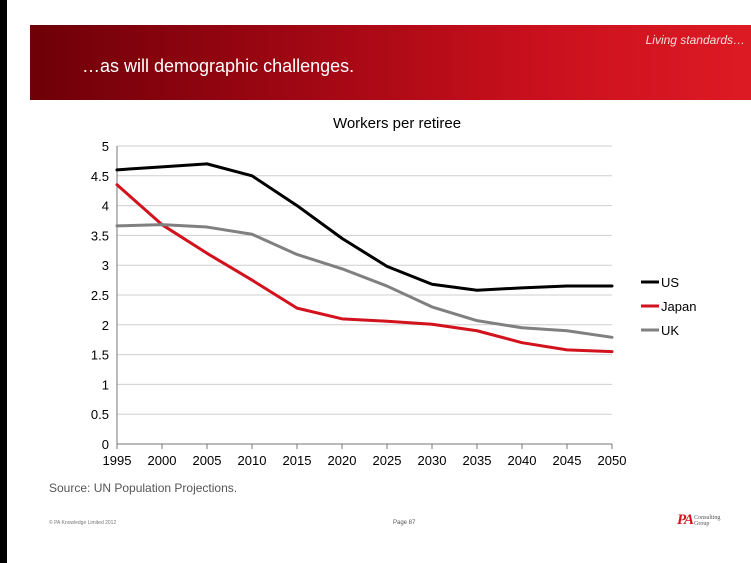  I want to click on logo-text: Consulting Group, so click(707, 520).